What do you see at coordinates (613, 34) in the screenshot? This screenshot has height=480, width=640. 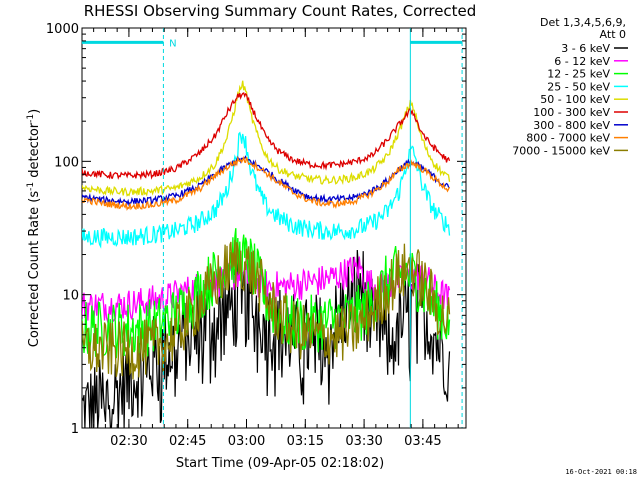 I see `legend-header: Att 0` at bounding box center [613, 34].